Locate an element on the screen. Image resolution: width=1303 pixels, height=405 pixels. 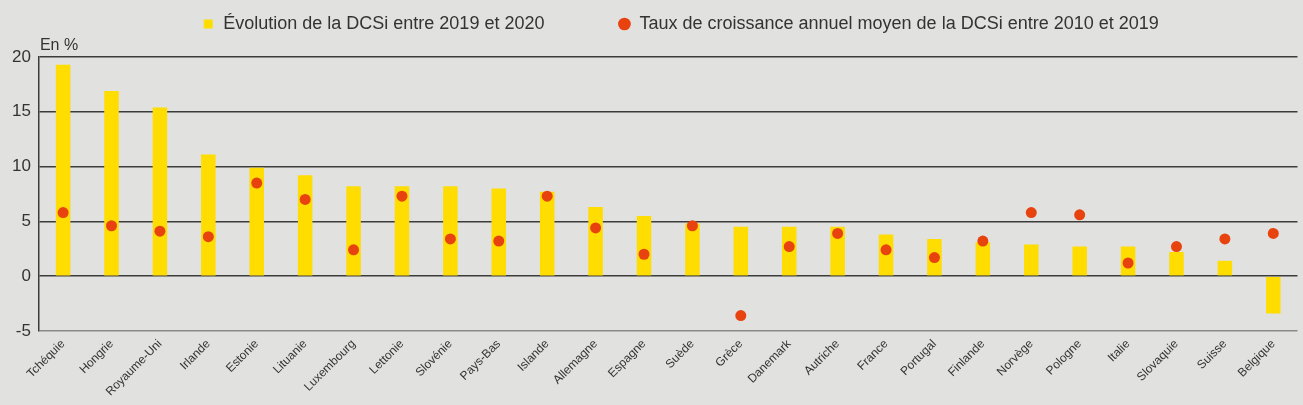
y-tick-label: 5 is located at coordinates (26, 221).